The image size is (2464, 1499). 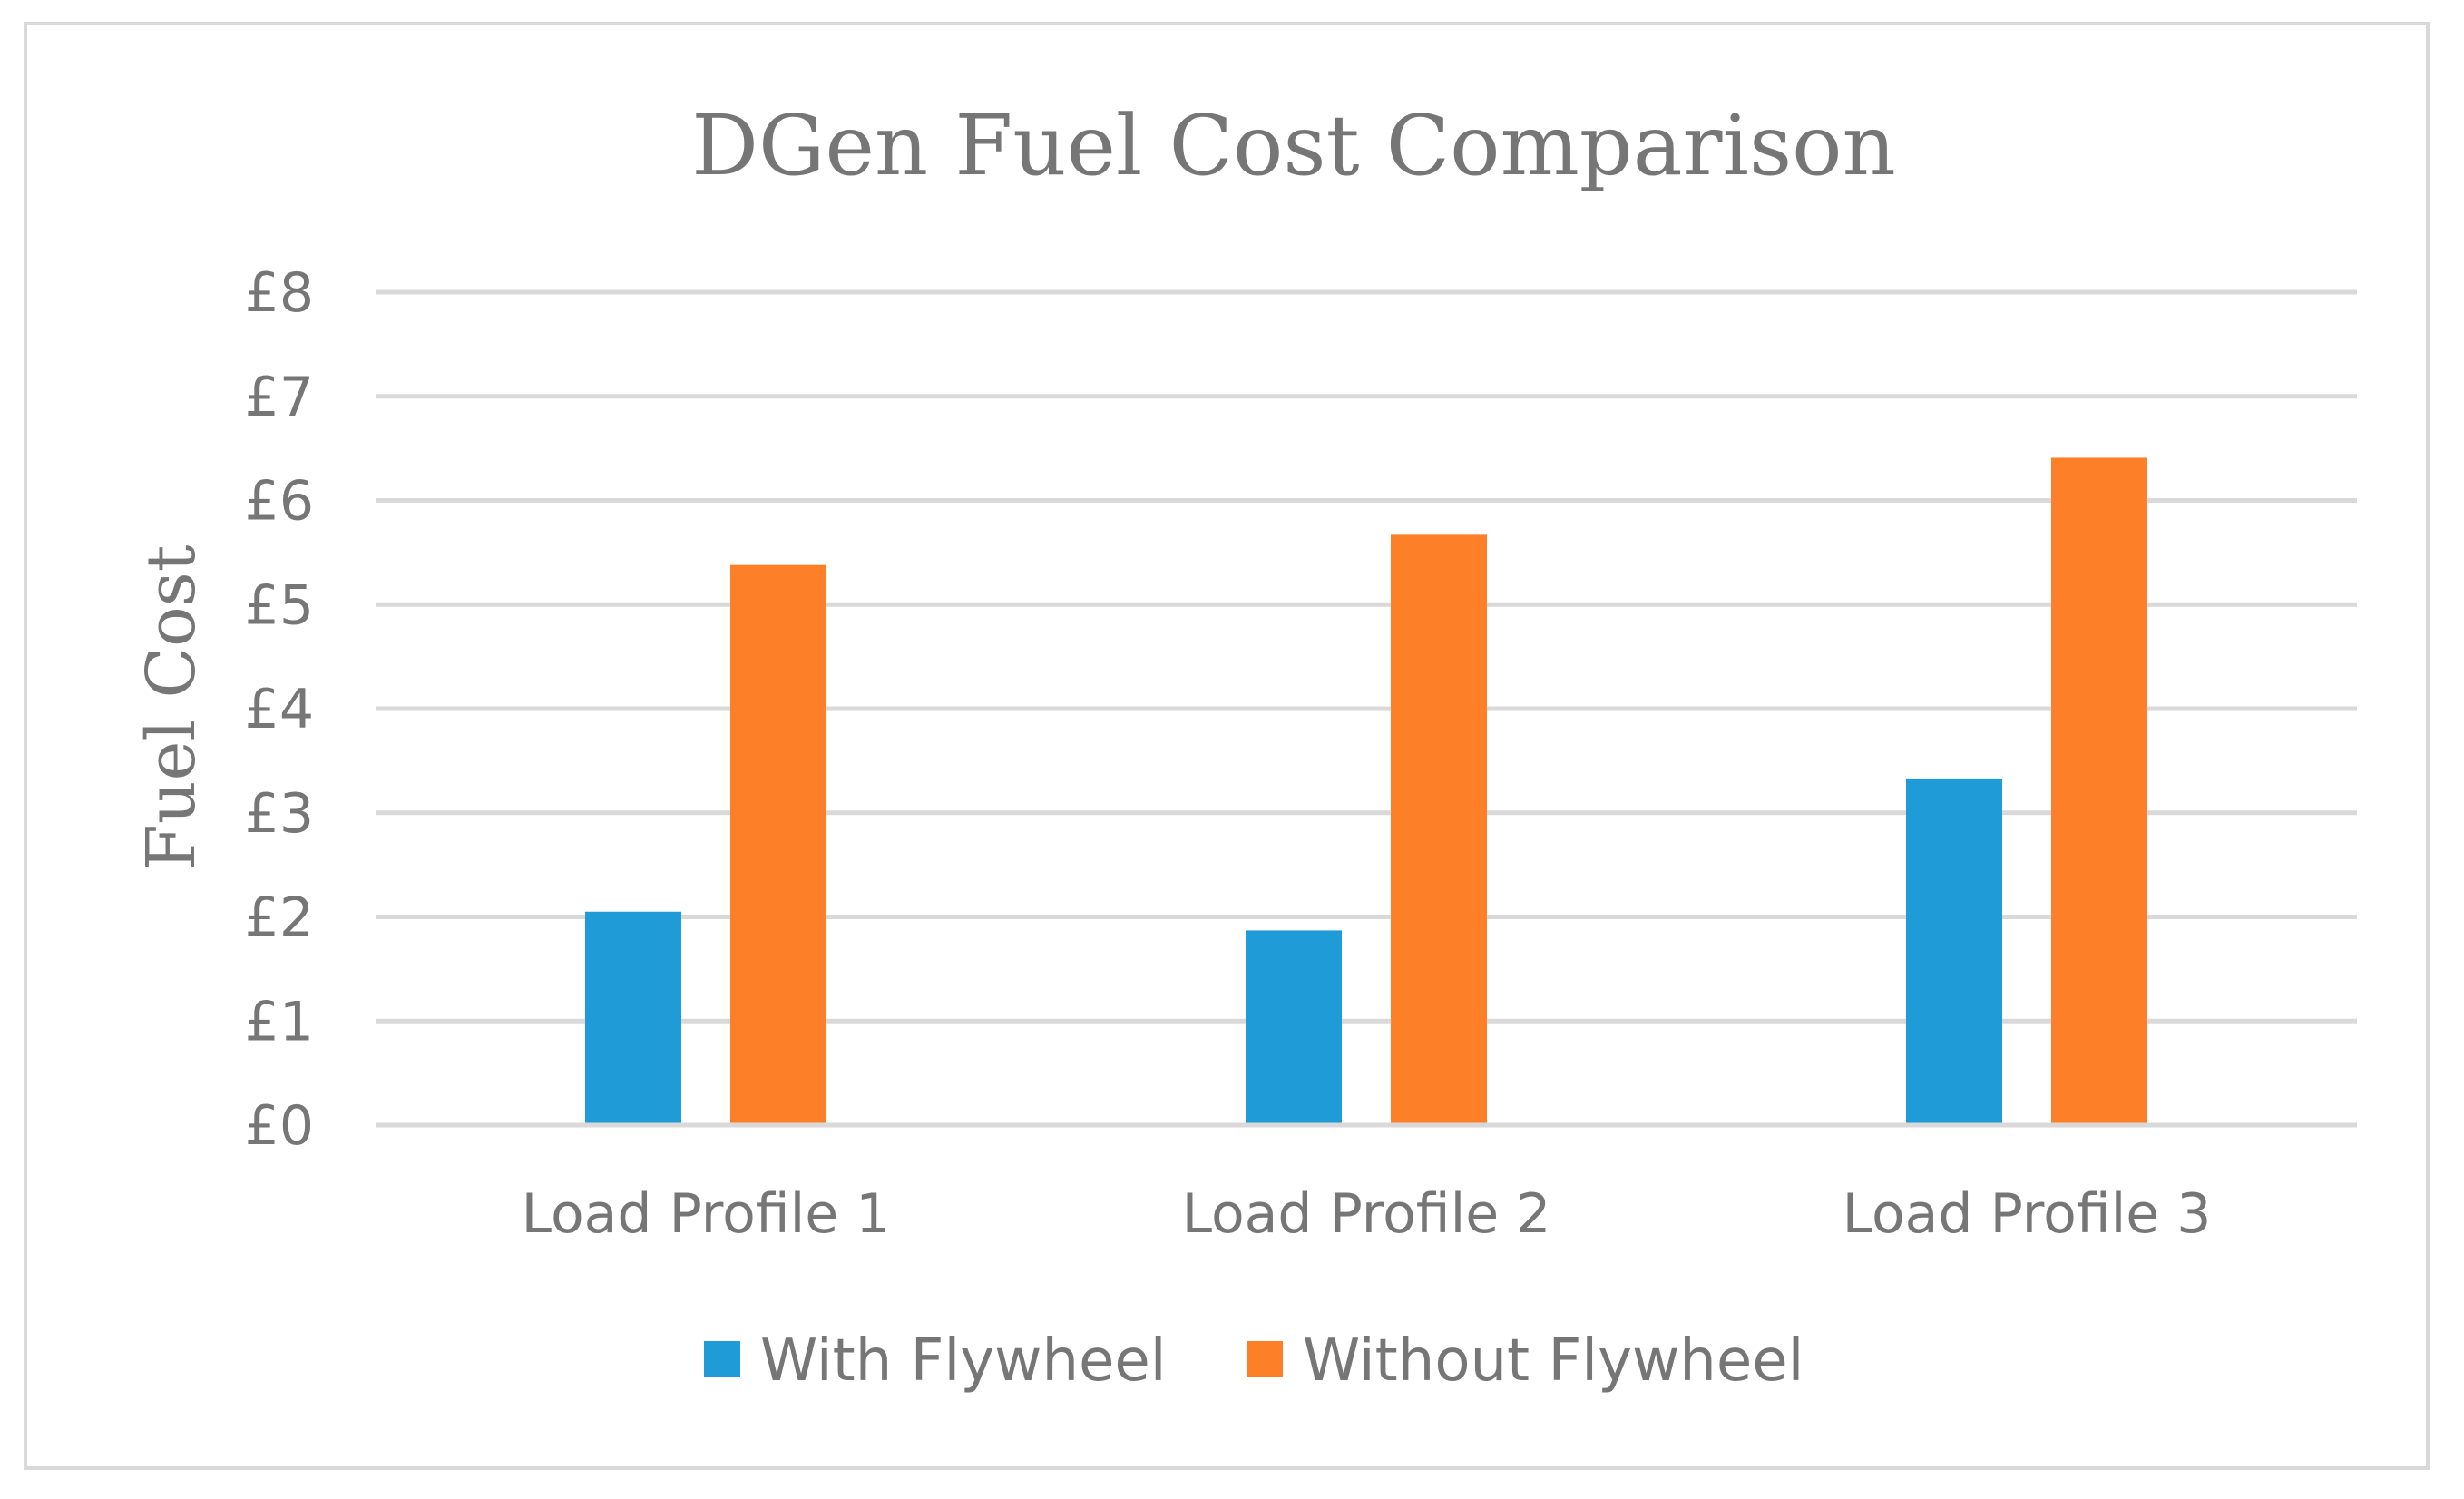 What do you see at coordinates (706, 1214) in the screenshot?
I see `x-tick-label: Load Profile 1` at bounding box center [706, 1214].